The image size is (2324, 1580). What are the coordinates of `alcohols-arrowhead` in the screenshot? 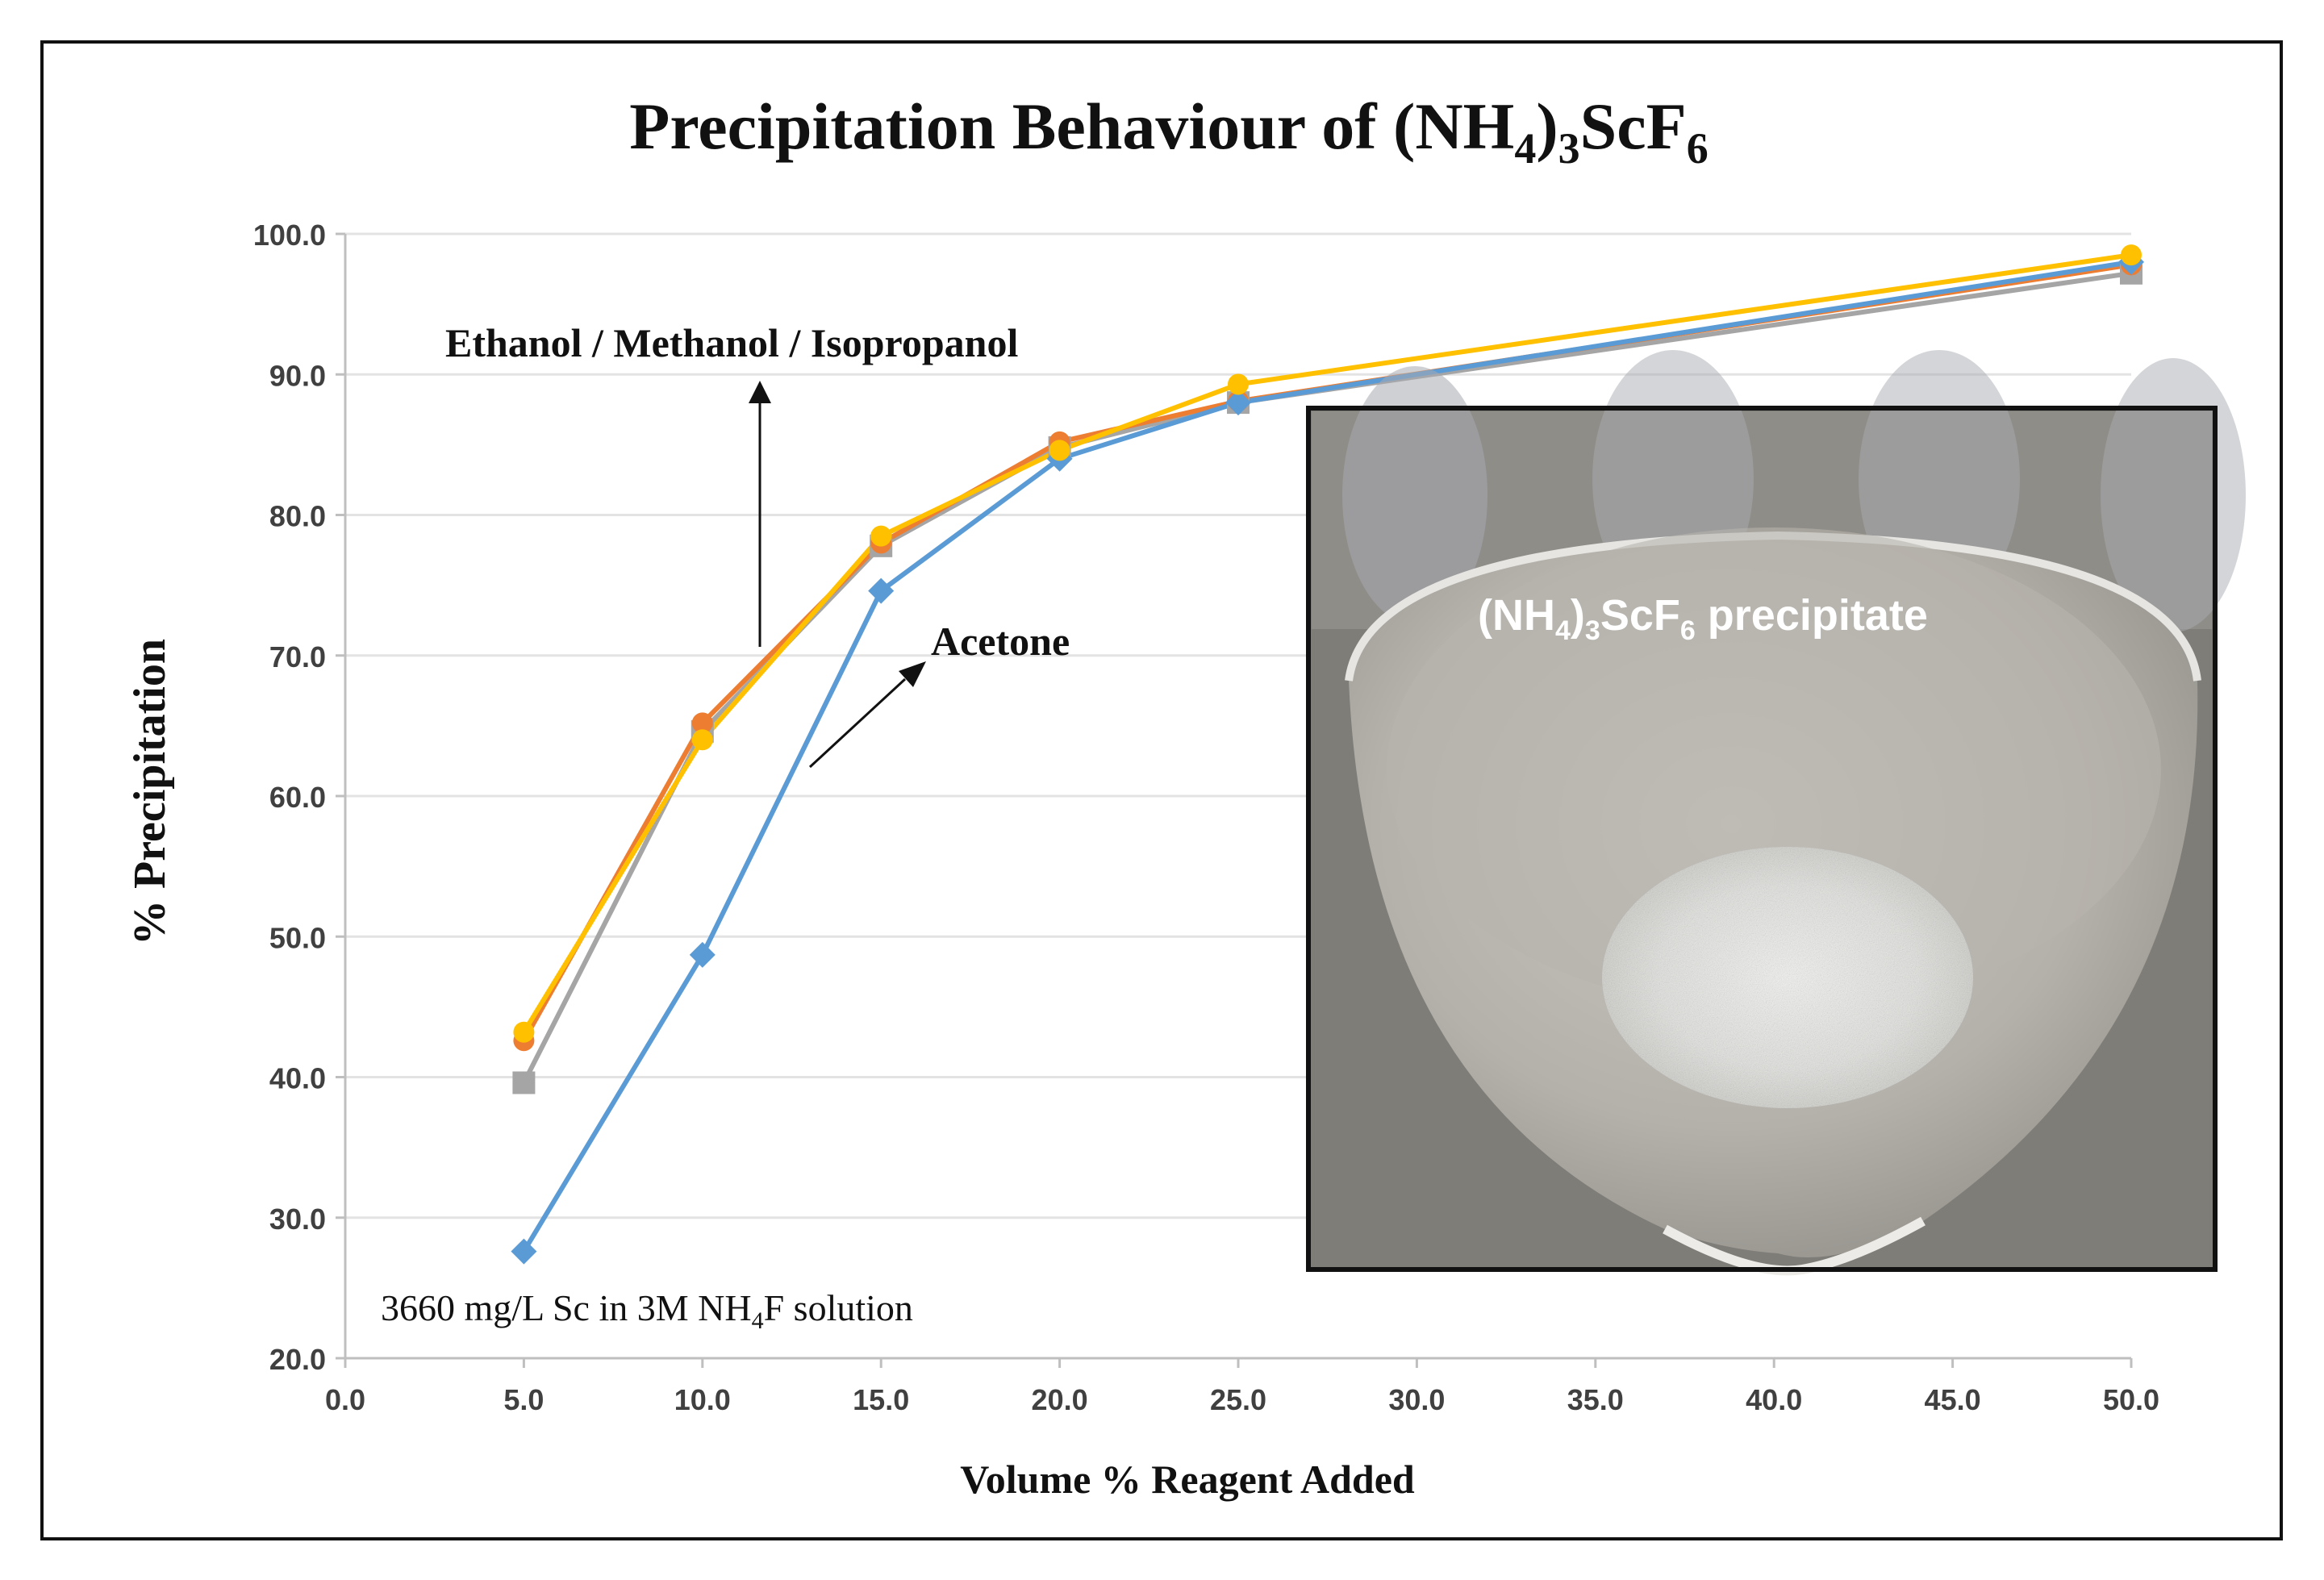 It's located at (760, 392).